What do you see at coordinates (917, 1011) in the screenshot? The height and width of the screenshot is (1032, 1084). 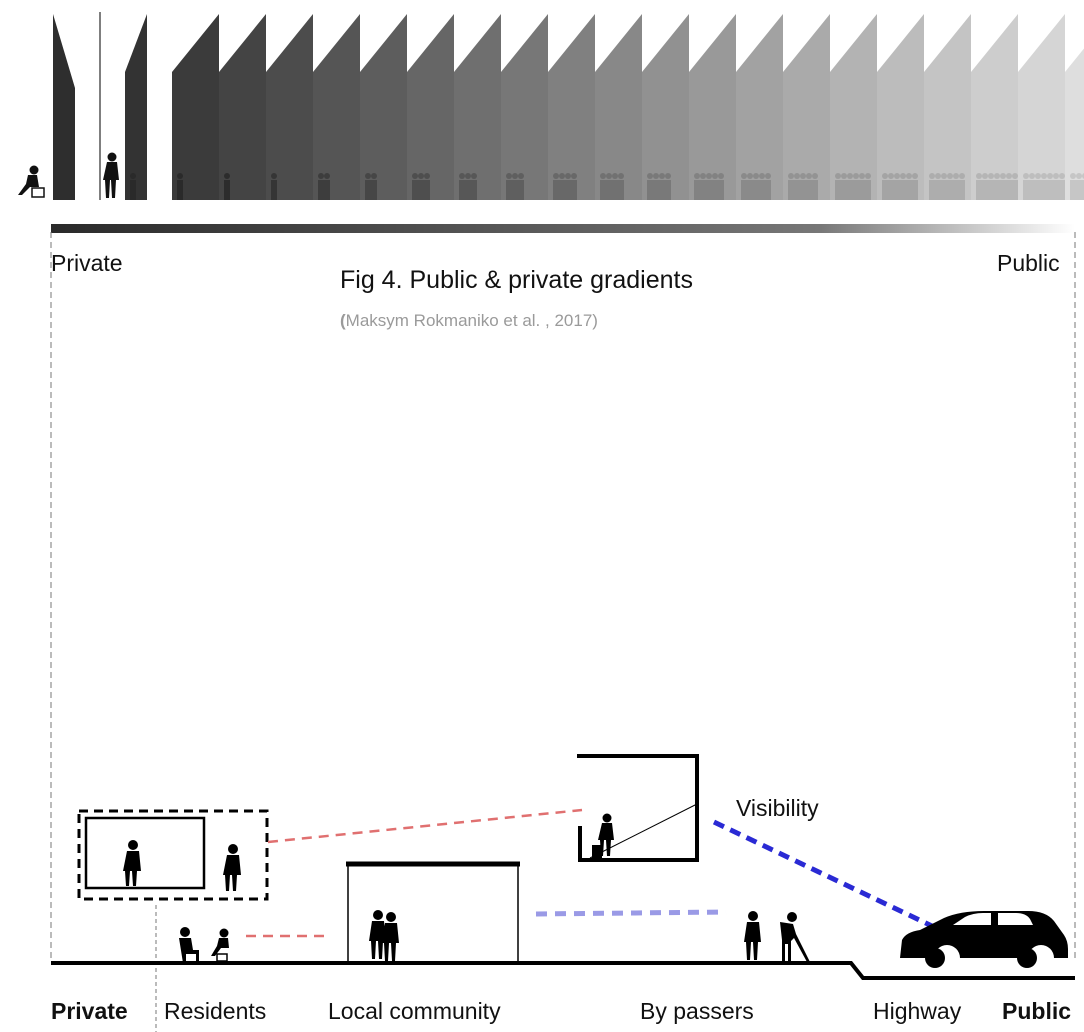 I see `zone-label-highway: Highway` at bounding box center [917, 1011].